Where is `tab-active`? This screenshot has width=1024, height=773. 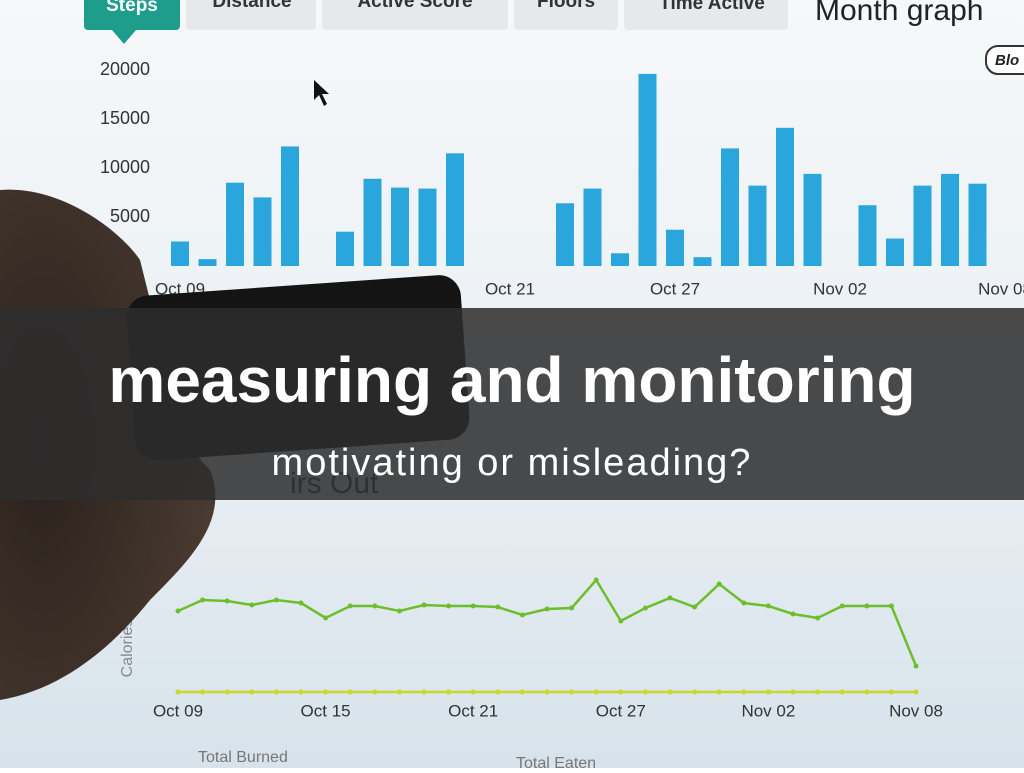 tab-active is located at coordinates (132, 15).